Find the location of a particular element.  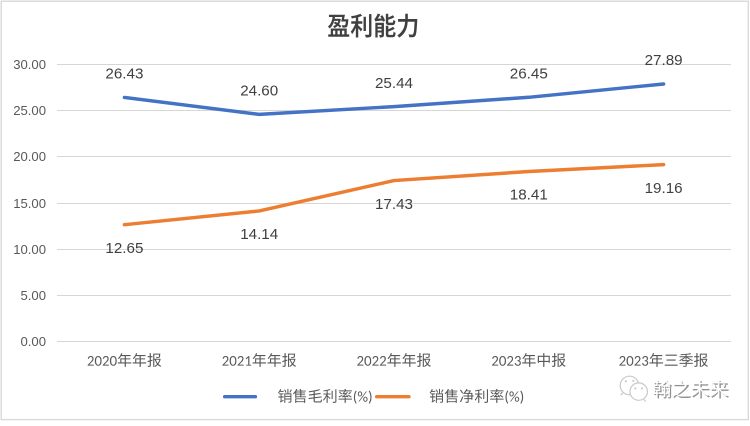

svg-text: 14.14 is located at coordinates (259, 234).